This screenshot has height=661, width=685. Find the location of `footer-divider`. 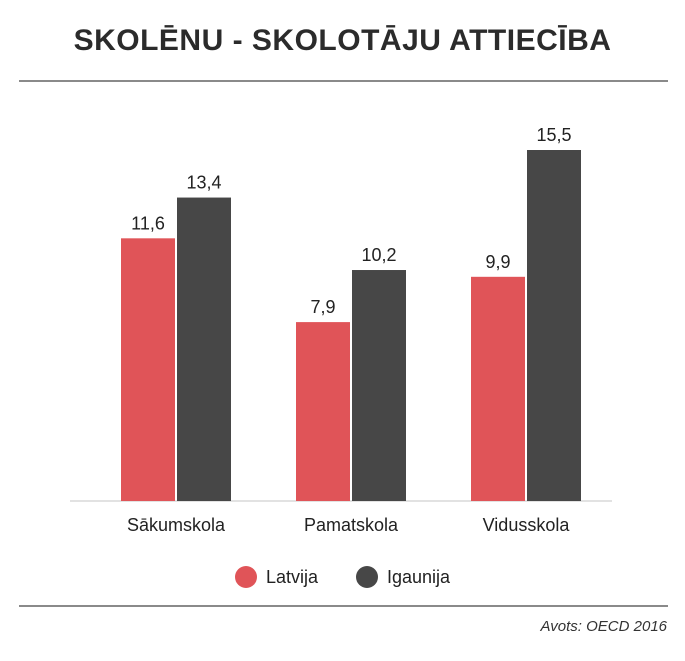

footer-divider is located at coordinates (343, 606).